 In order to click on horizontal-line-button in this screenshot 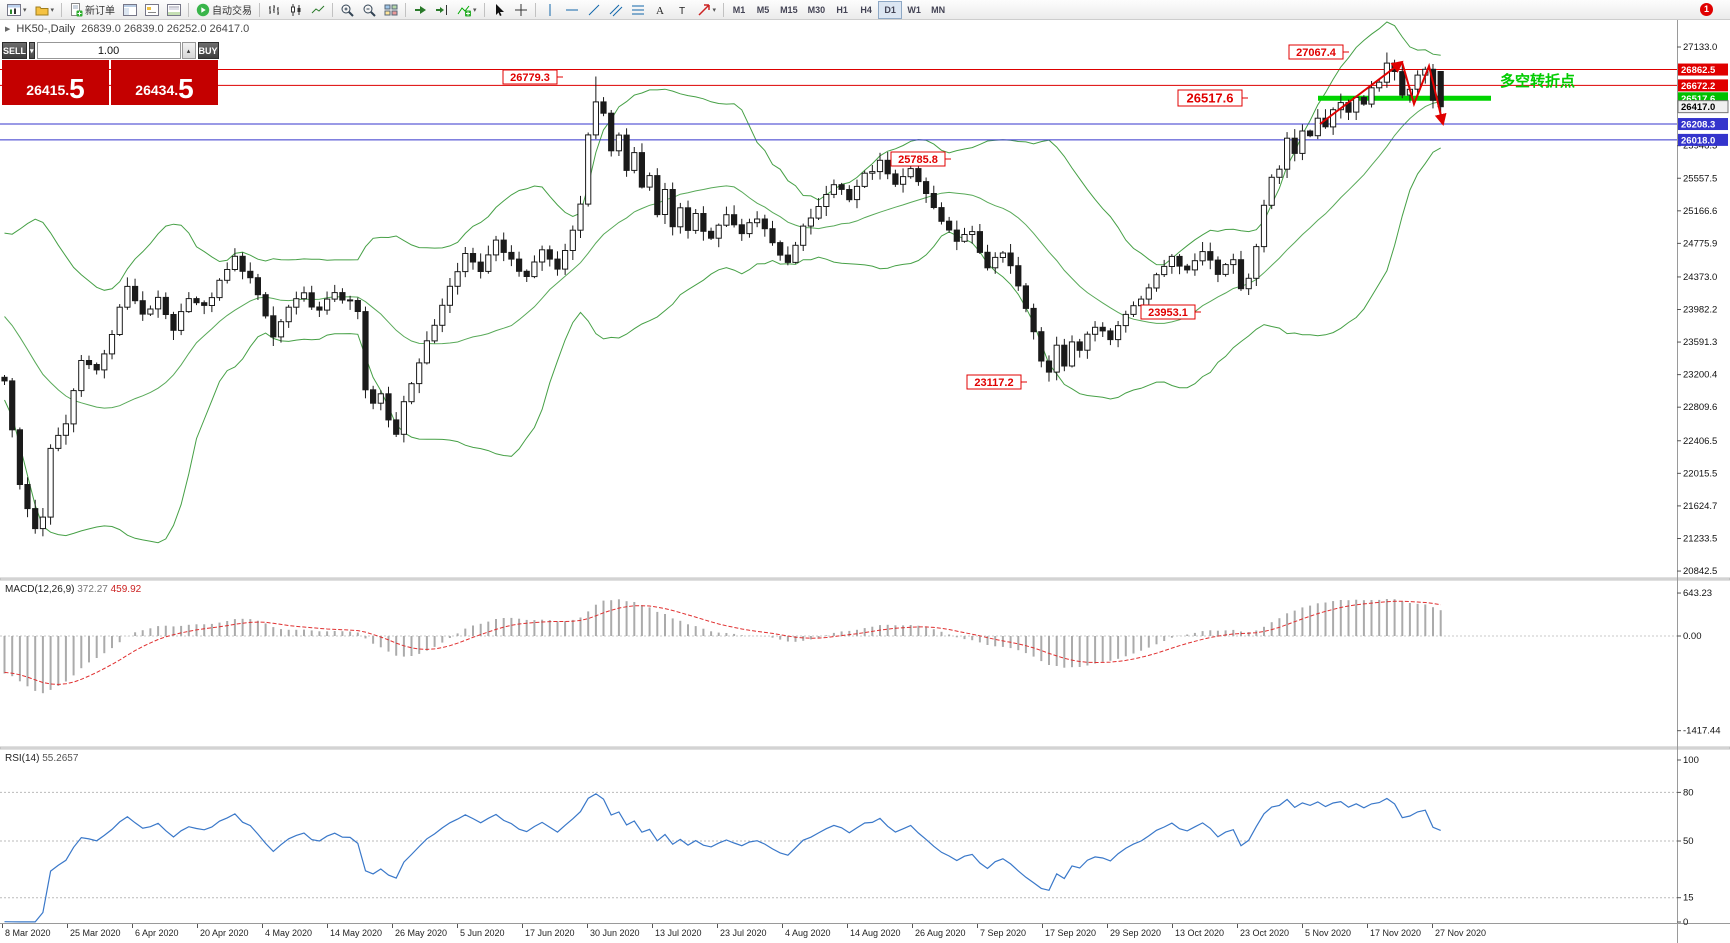, I will do `click(572, 10)`.